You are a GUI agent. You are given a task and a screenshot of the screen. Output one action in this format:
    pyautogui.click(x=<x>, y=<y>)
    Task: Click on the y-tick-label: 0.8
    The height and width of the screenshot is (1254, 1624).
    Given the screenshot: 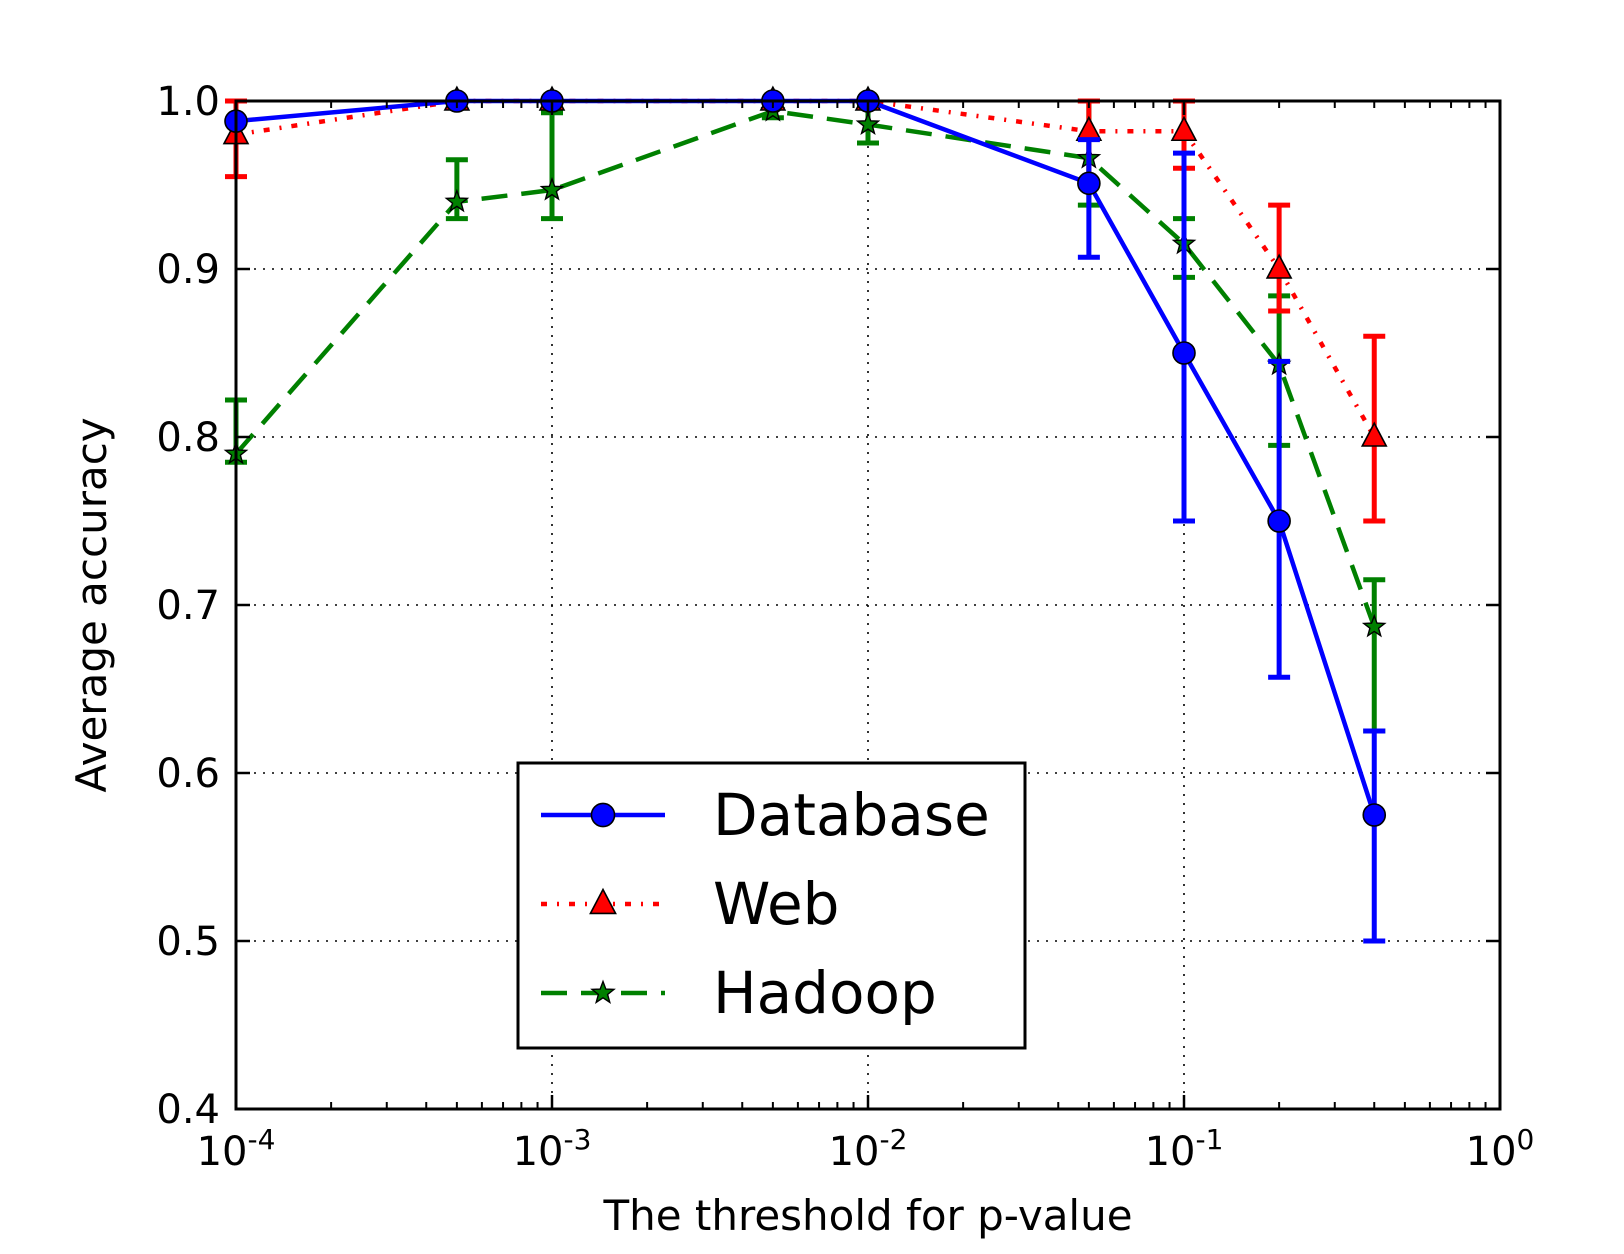 What is the action you would take?
    pyautogui.click(x=188, y=438)
    